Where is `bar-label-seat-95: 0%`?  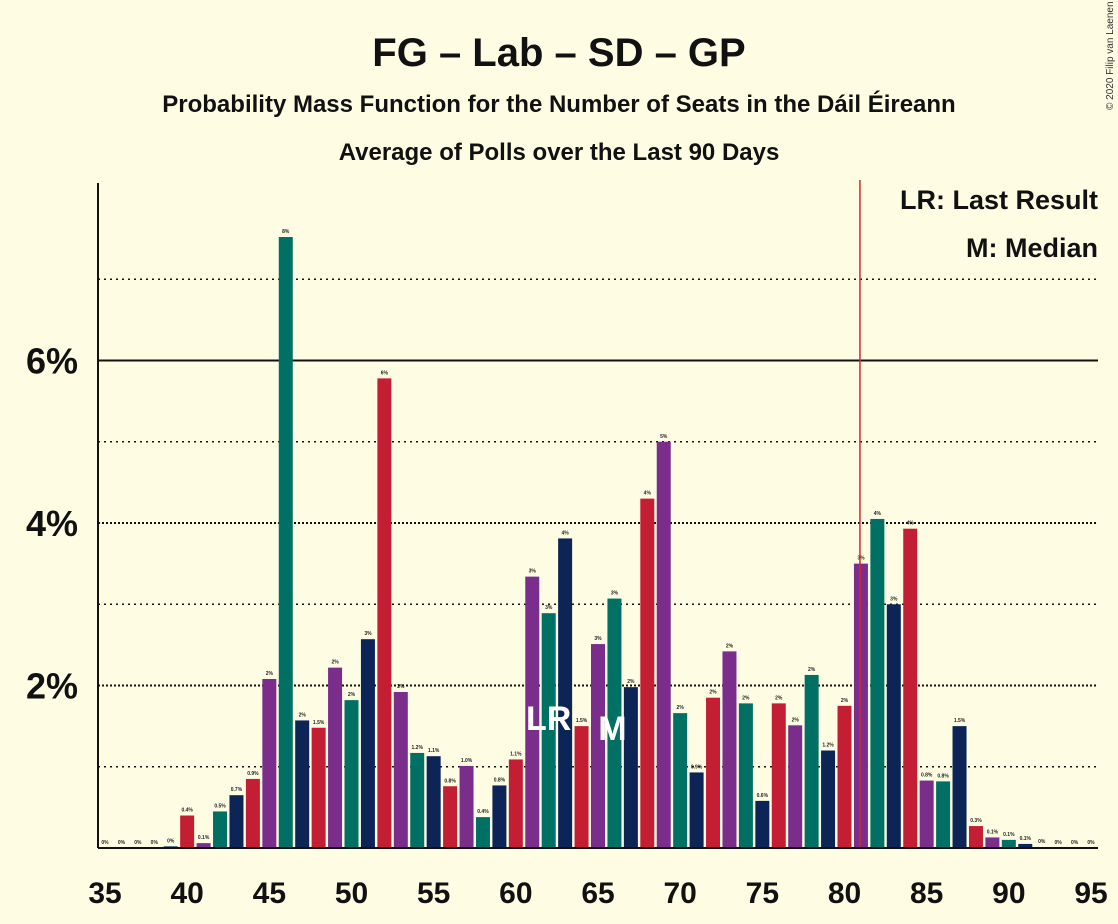
bar-label-seat-95: 0% is located at coordinates (1091, 843).